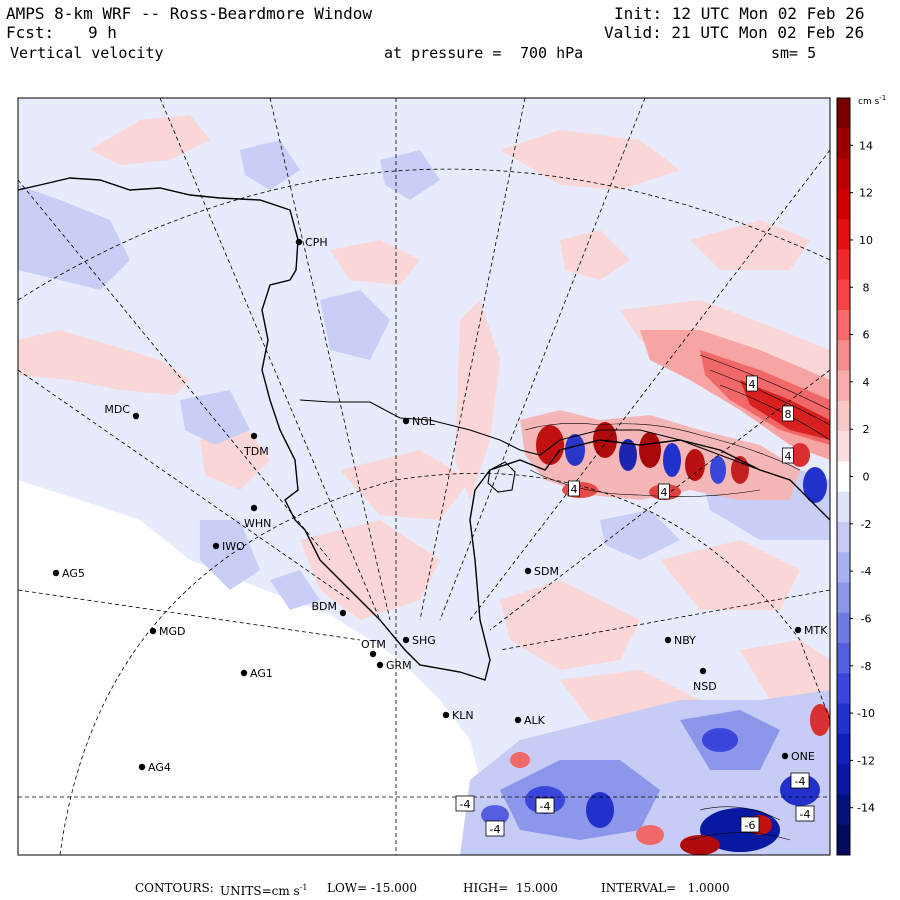 This screenshot has width=900, height=900. I want to click on station-label: OTM, so click(373, 644).